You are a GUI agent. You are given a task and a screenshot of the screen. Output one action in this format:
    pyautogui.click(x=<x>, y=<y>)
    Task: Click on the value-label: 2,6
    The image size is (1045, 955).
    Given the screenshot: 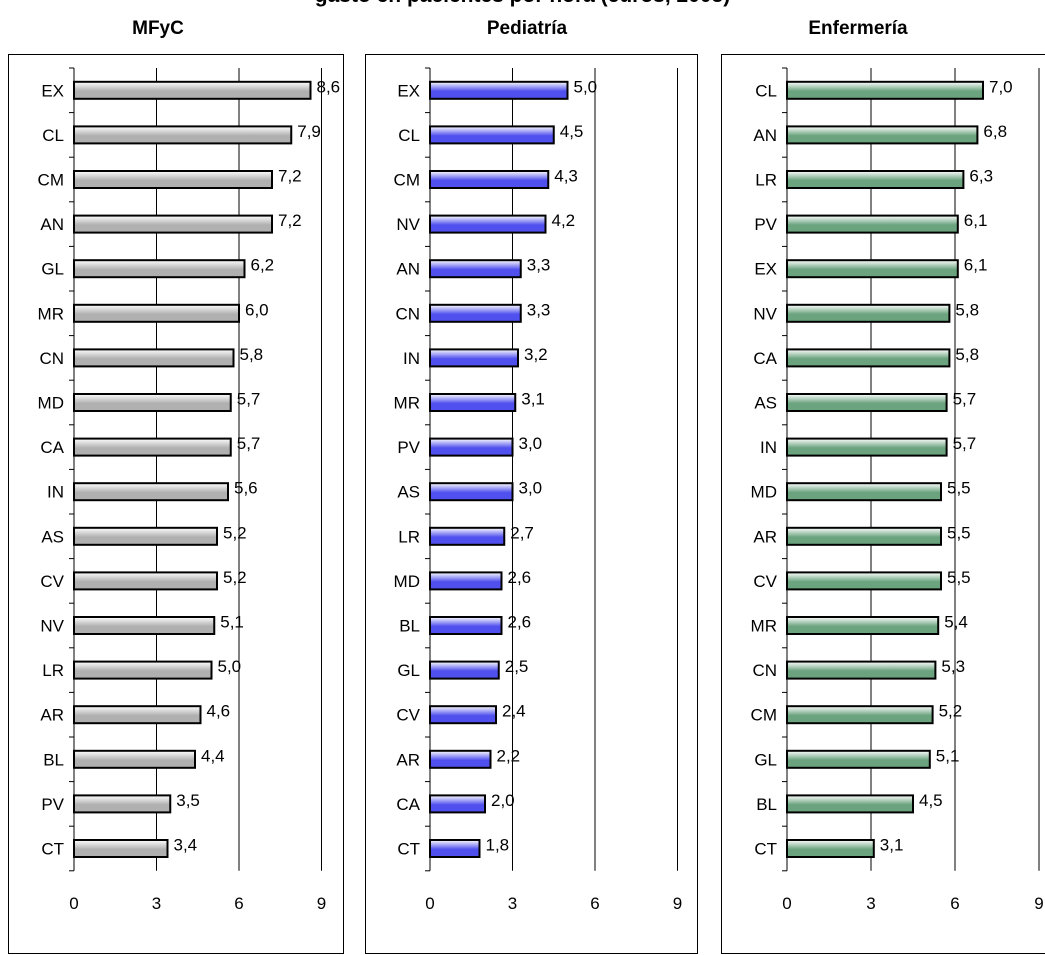 What is the action you would take?
    pyautogui.click(x=520, y=577)
    